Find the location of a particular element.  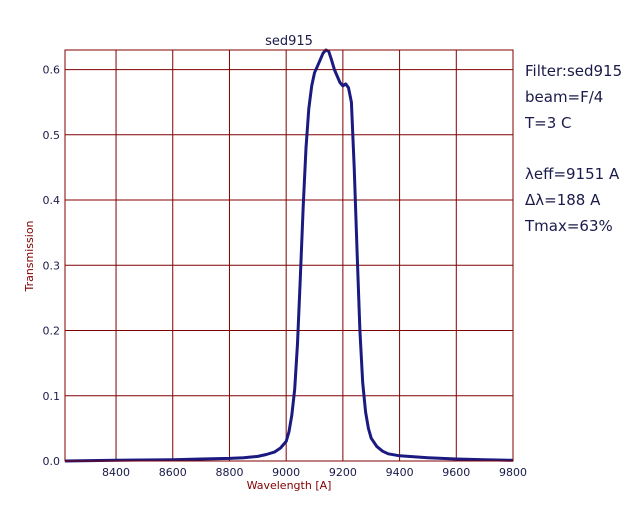

chart-title: sed915 is located at coordinates (289, 41).